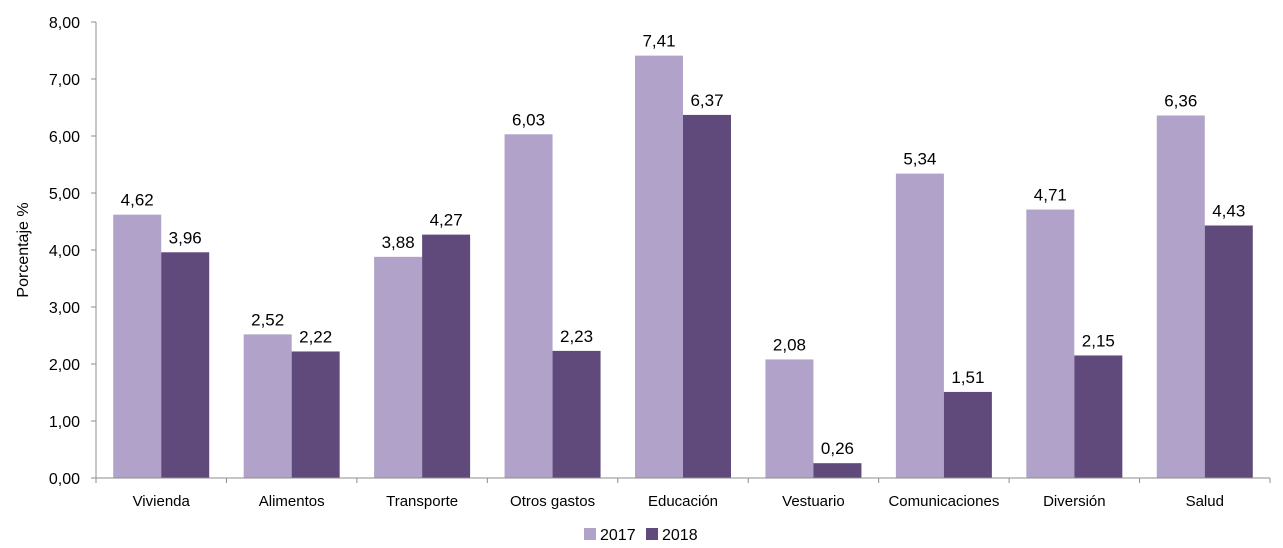 Image resolution: width=1283 pixels, height=548 pixels. Describe the element at coordinates (919, 159) in the screenshot. I see `data-label: 5,34` at that location.